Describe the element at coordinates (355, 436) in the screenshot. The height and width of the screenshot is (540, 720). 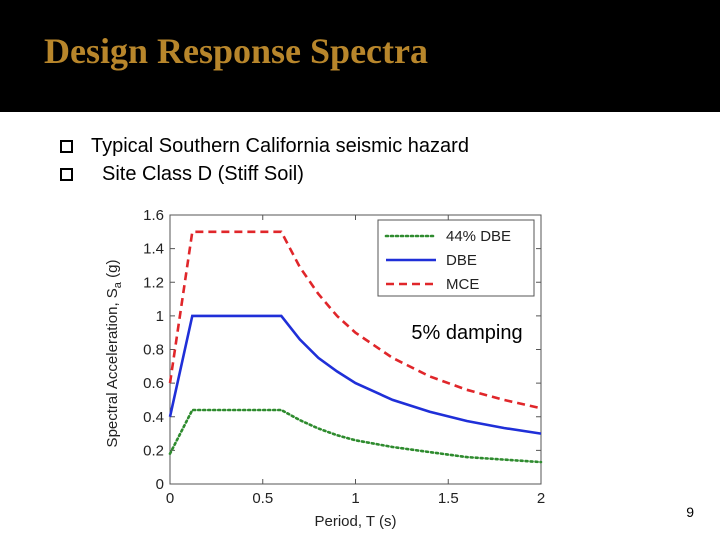
I see `series-line-44-dbe` at that location.